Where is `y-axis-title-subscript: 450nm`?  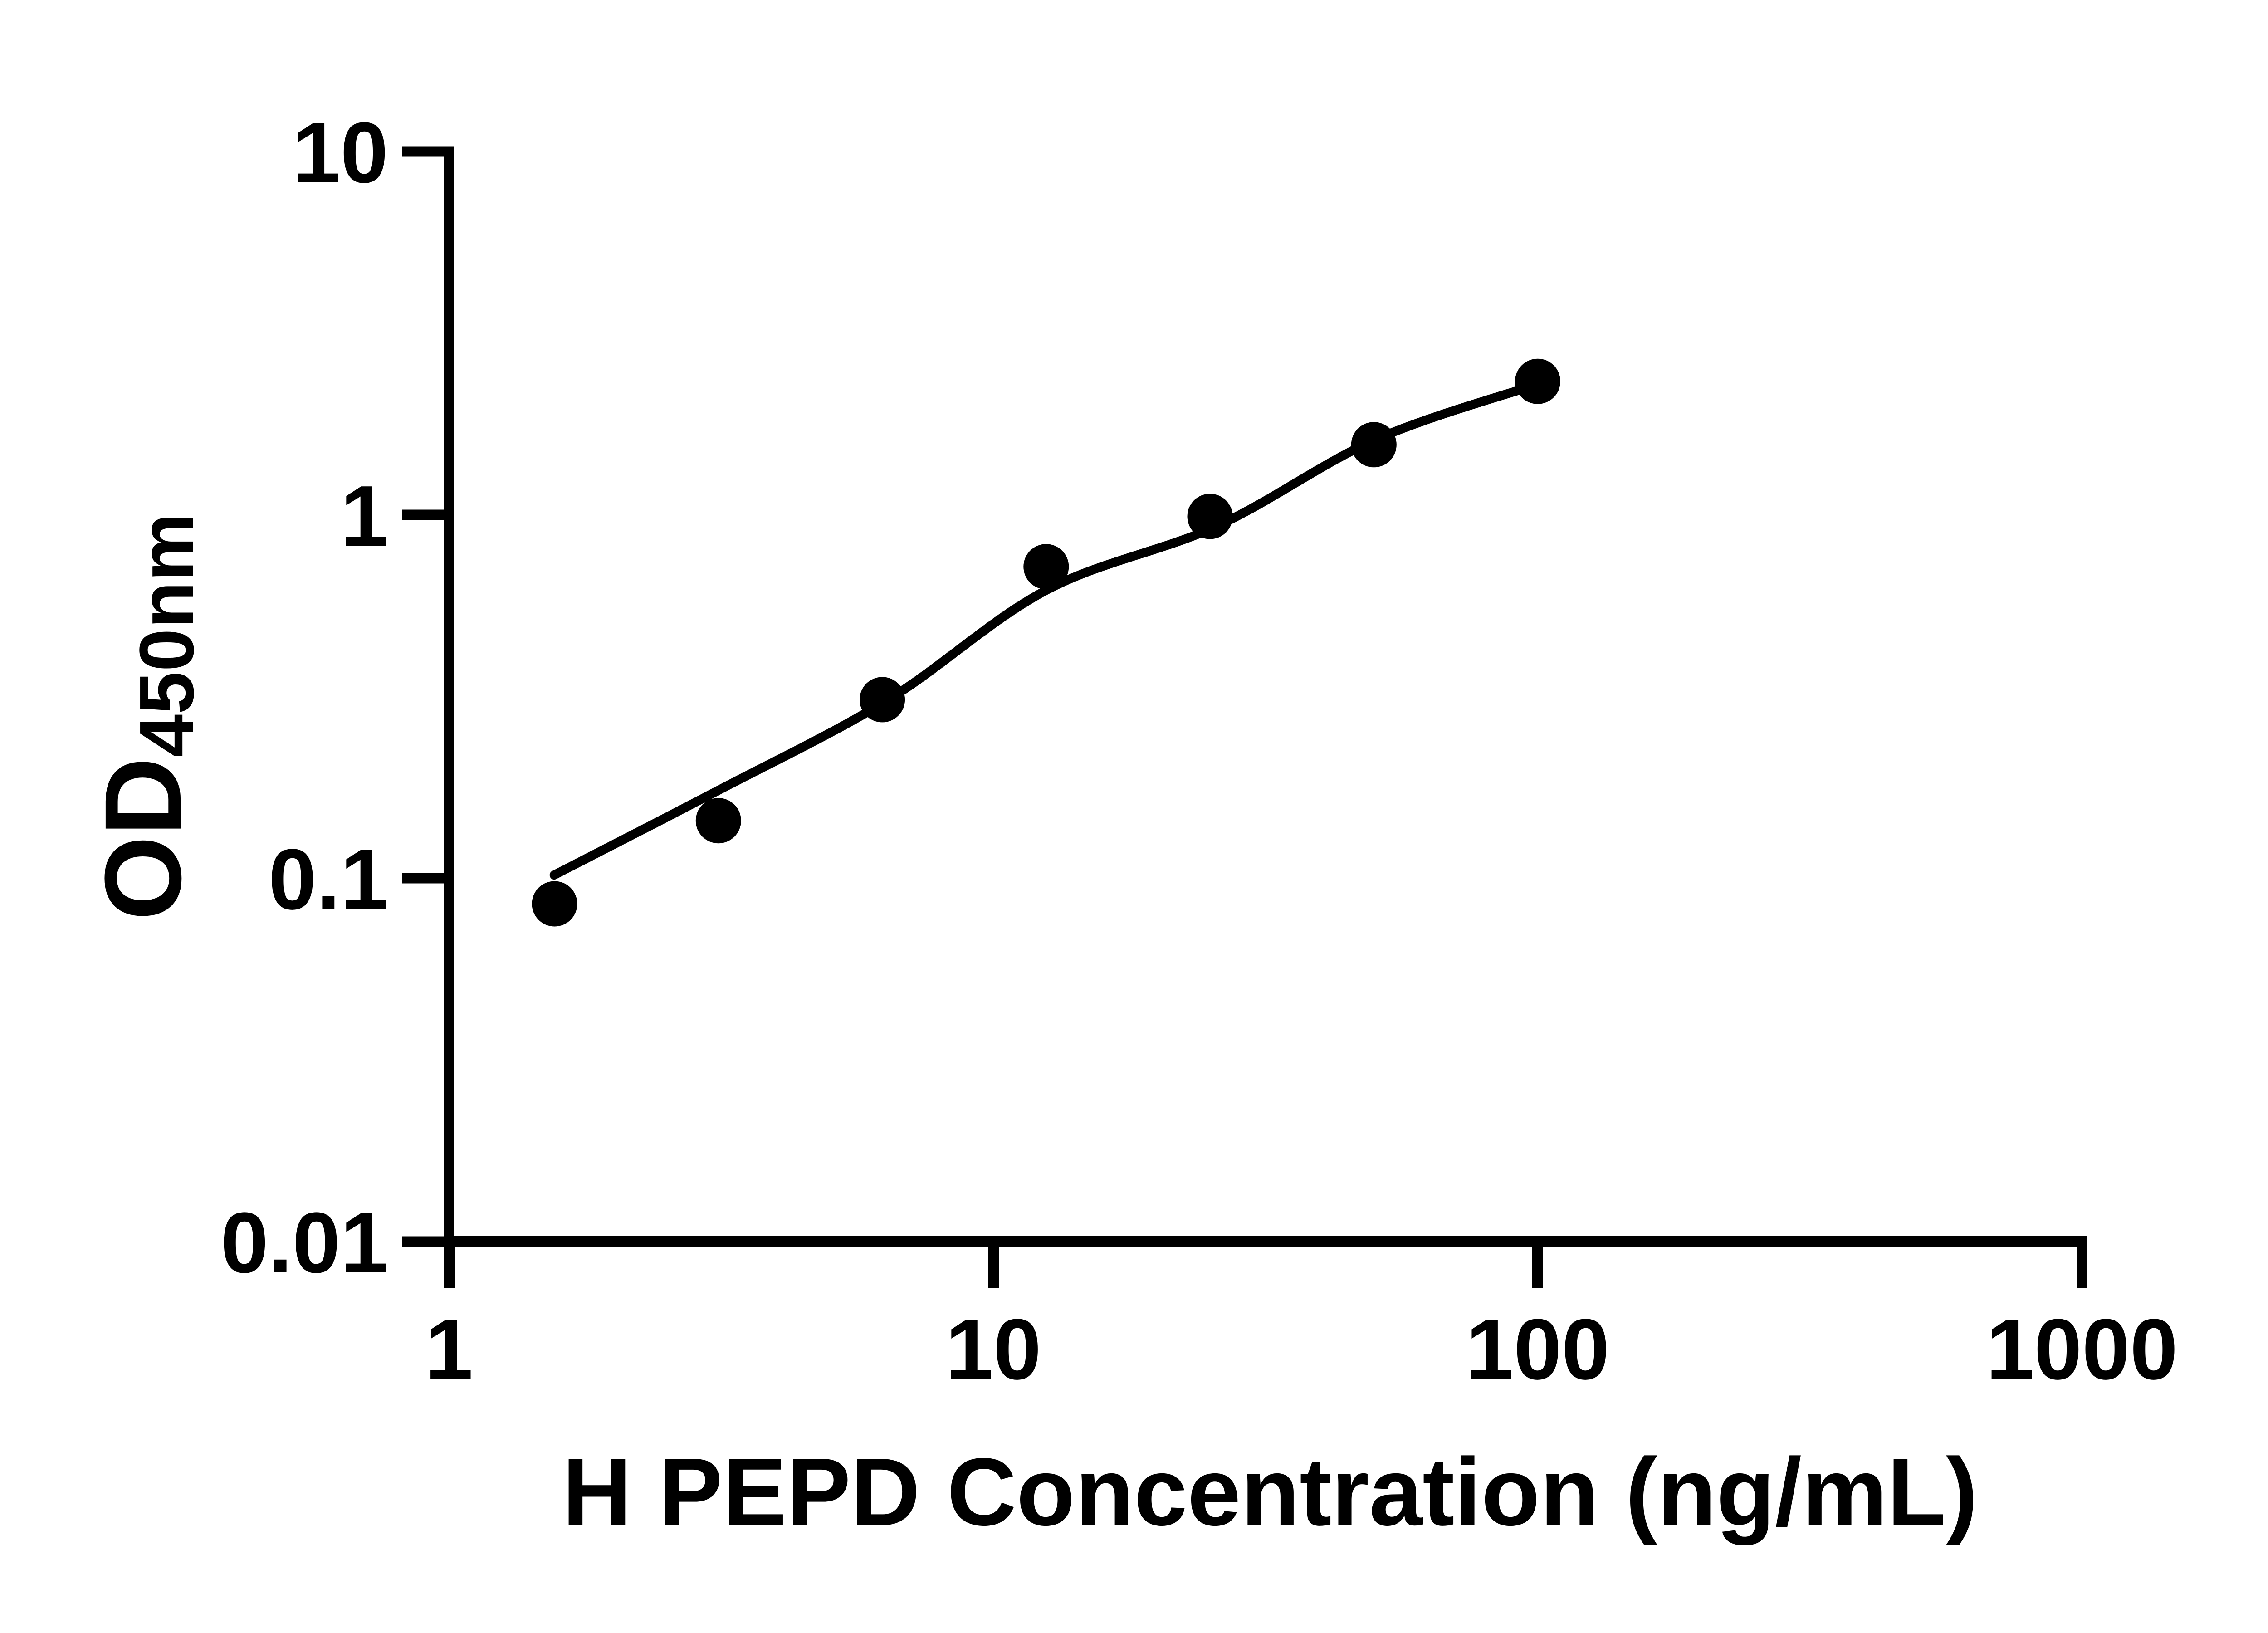
y-axis-title-subscript: 450nm is located at coordinates (167, 635).